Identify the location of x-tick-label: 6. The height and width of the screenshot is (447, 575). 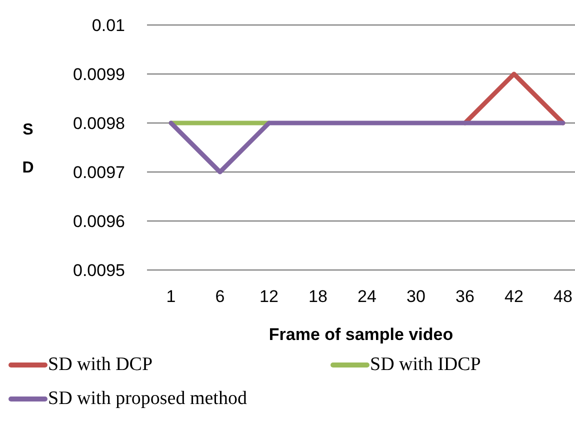
(220, 296).